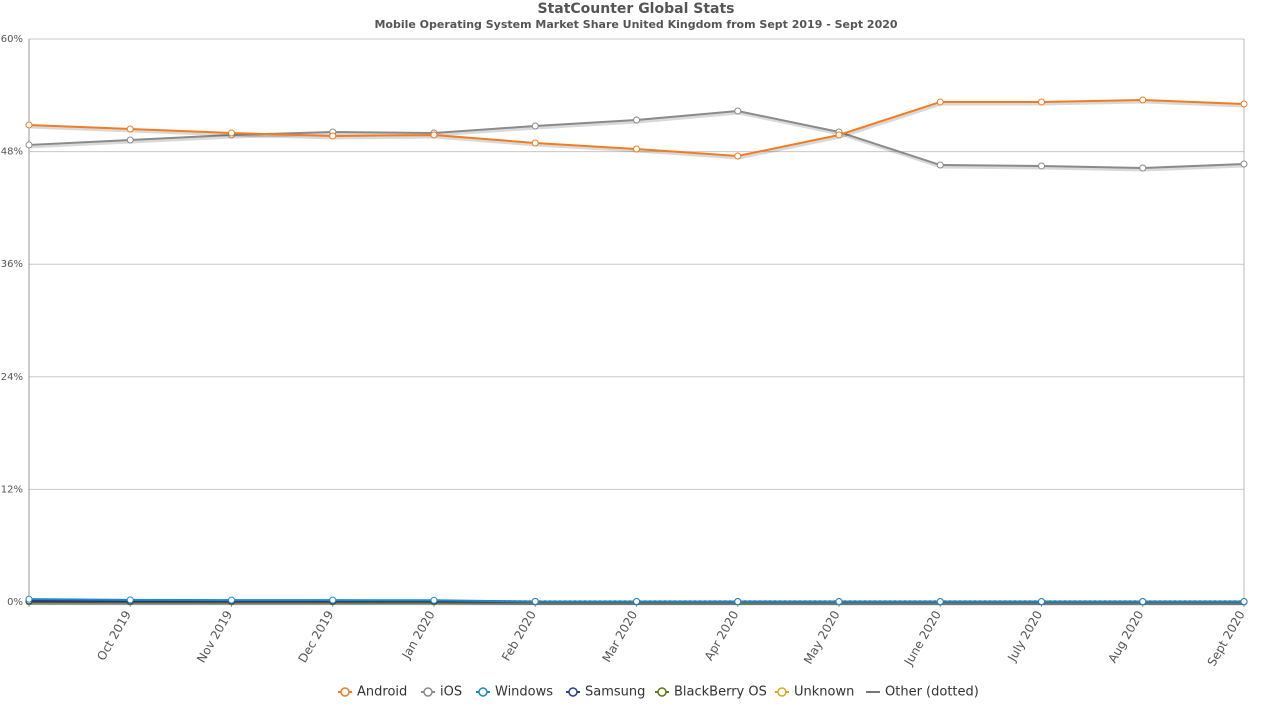 The width and height of the screenshot is (1280, 720). What do you see at coordinates (12, 489) in the screenshot?
I see `y-tick-label: 12%` at bounding box center [12, 489].